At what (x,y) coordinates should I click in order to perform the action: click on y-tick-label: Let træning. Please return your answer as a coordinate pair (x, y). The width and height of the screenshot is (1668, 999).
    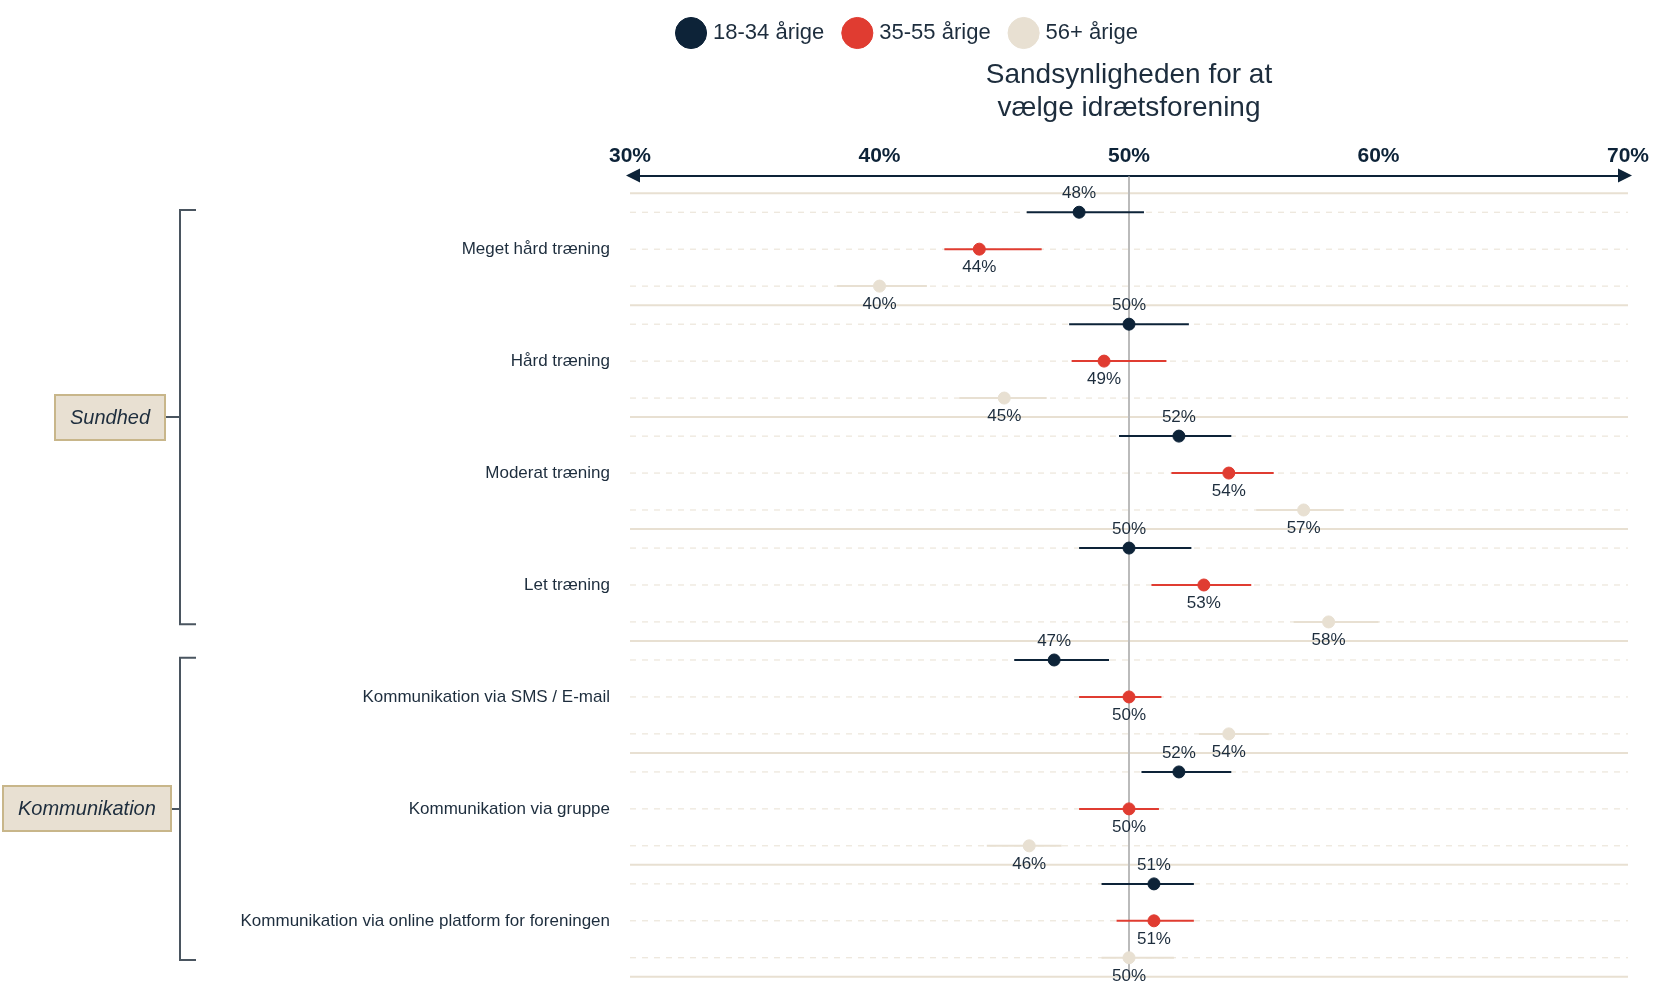
    Looking at the image, I should click on (567, 584).